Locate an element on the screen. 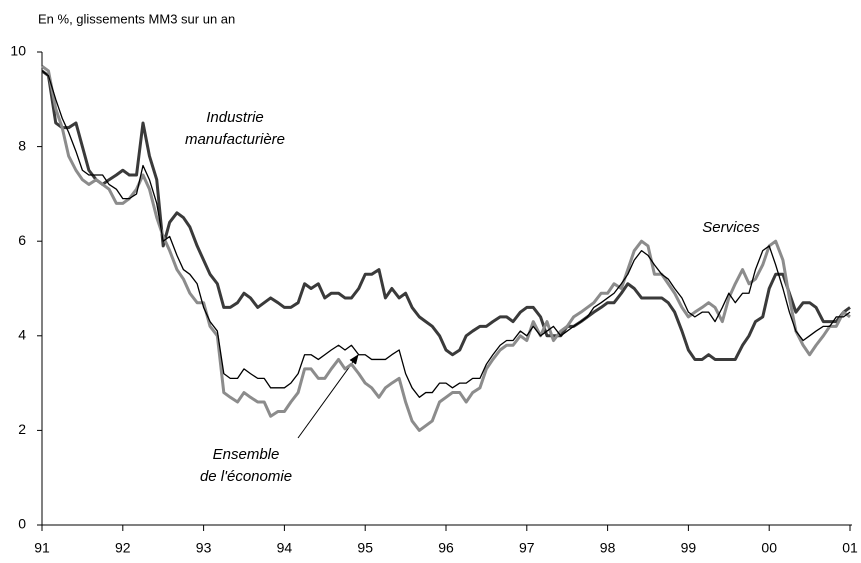 Image resolution: width=861 pixels, height=563 pixels. x-tick-label: 99 is located at coordinates (689, 548).